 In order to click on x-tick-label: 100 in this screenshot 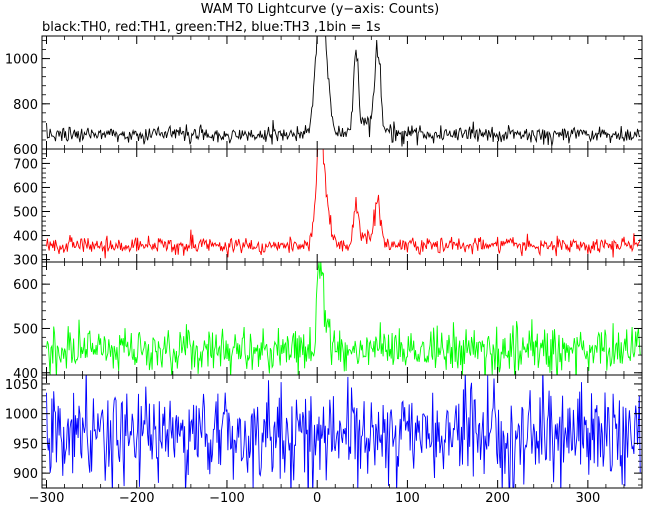, I will do `click(407, 498)`.